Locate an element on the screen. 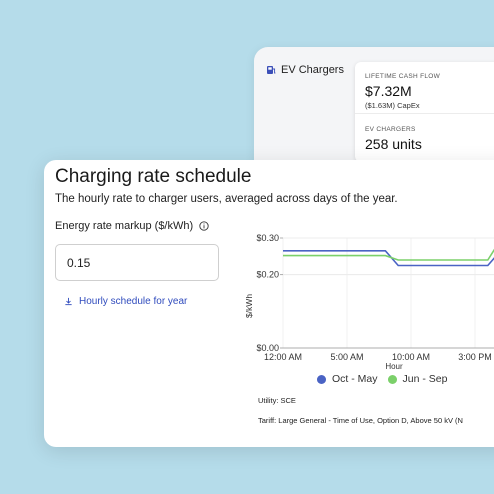 The width and height of the screenshot is (494, 494). legend-item-oct-may: Oct - May is located at coordinates (347, 379).